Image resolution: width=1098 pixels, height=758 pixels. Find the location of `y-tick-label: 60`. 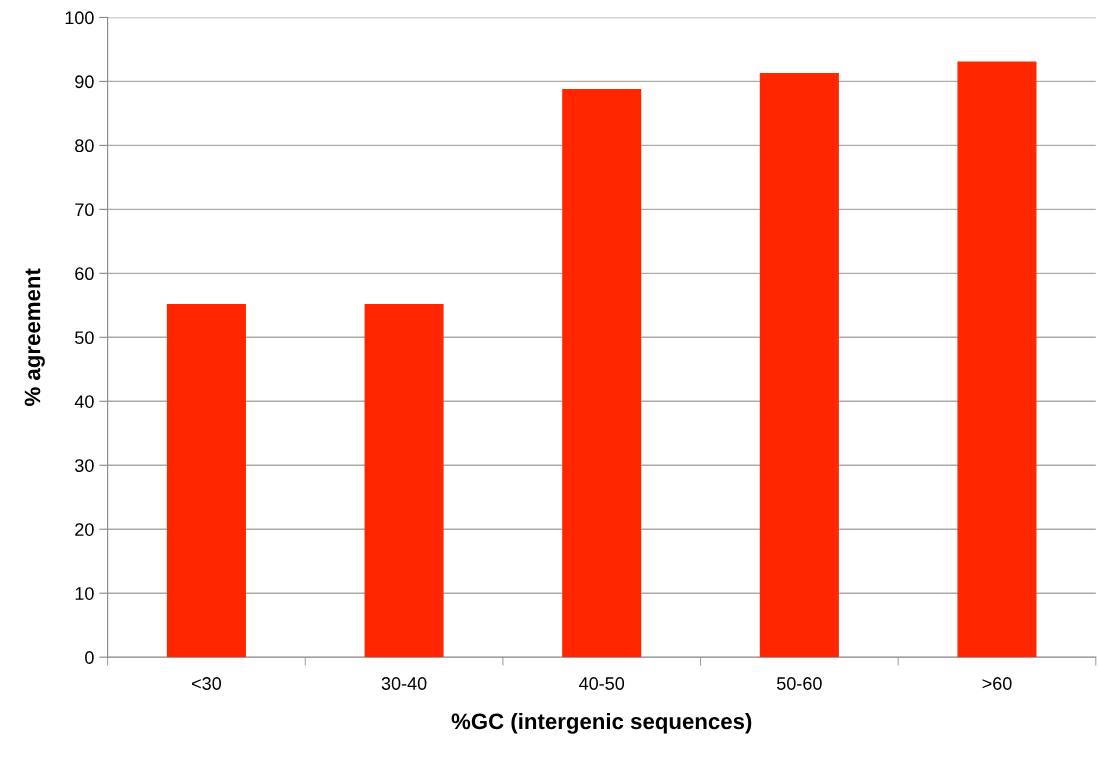

y-tick-label: 60 is located at coordinates (84, 274).